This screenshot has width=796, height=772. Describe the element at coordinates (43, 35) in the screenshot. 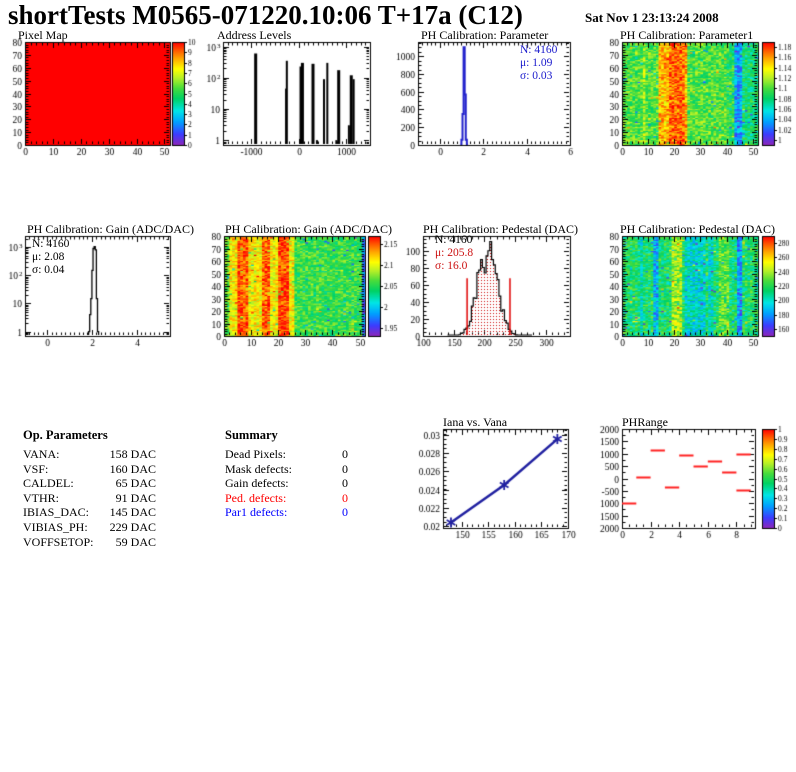

I see `chart-title-pixel-map: Pixel Map` at that location.